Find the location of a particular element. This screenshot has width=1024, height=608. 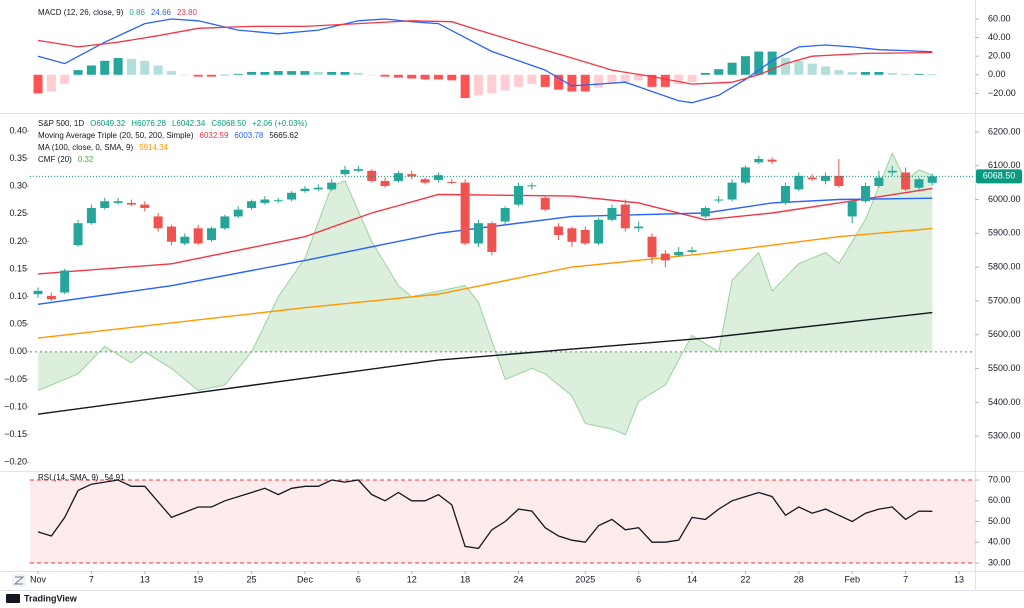

x-tick-label: Feb is located at coordinates (852, 579).